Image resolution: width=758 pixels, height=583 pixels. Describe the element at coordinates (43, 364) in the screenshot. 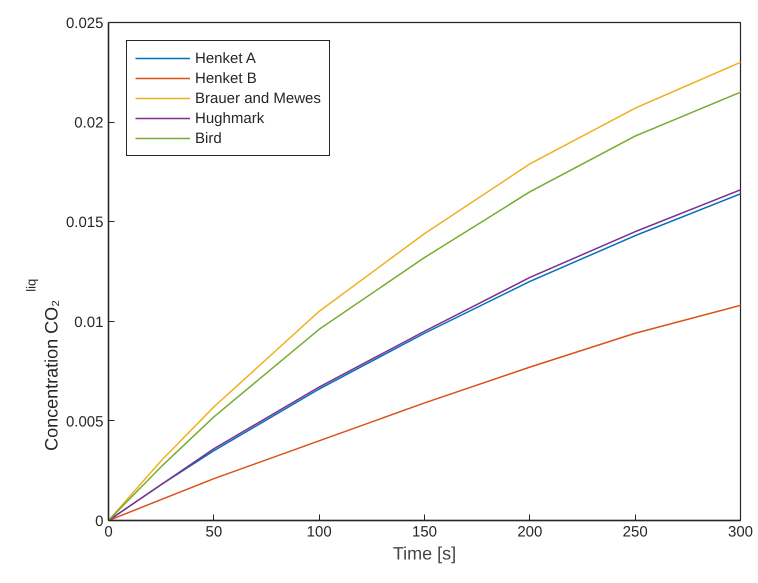

I see `y-axis-title: Concentration CO₂liq` at that location.